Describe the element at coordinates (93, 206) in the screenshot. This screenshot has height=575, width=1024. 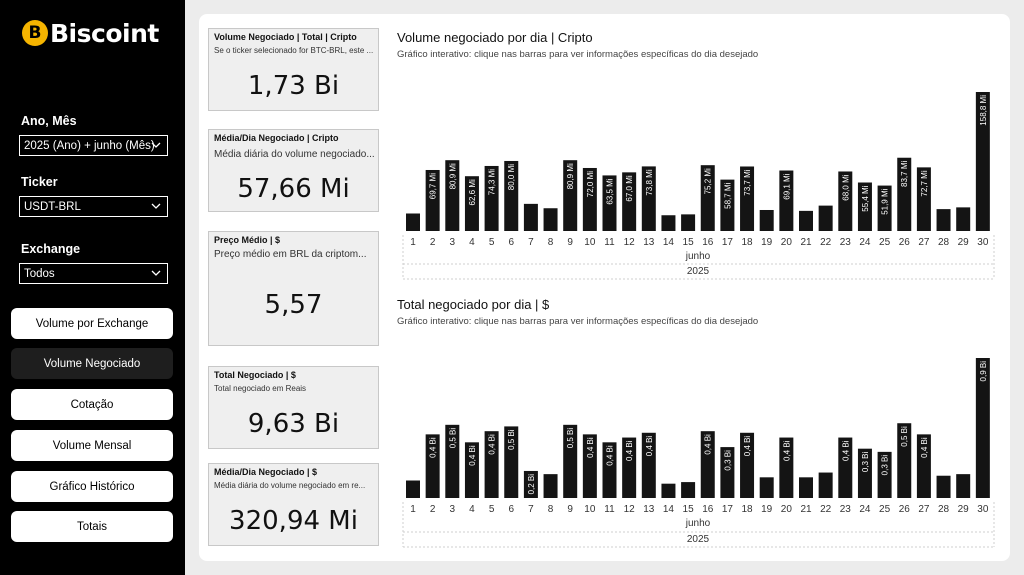
I see `ticker-filter-select: USDT-BRL` at that location.